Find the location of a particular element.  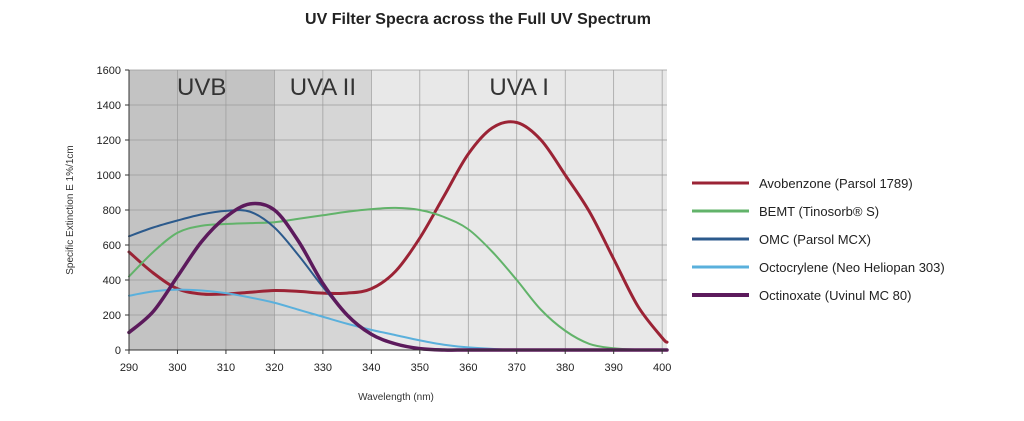

x-tick-label: 360 is located at coordinates (468, 368).